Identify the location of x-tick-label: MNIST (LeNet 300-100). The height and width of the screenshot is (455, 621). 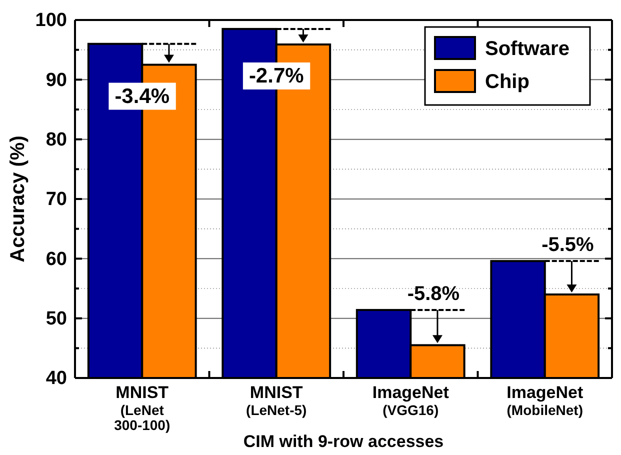
(142, 408).